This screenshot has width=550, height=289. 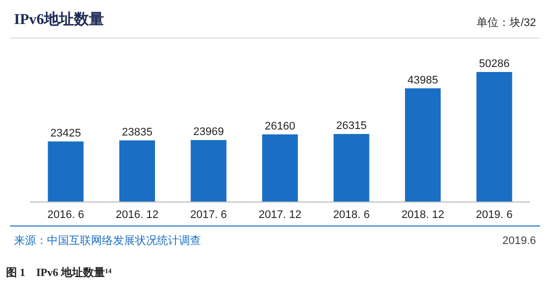 I want to click on caption: 图 1 IPv6 地址数量¹⁴, so click(x=59, y=272).